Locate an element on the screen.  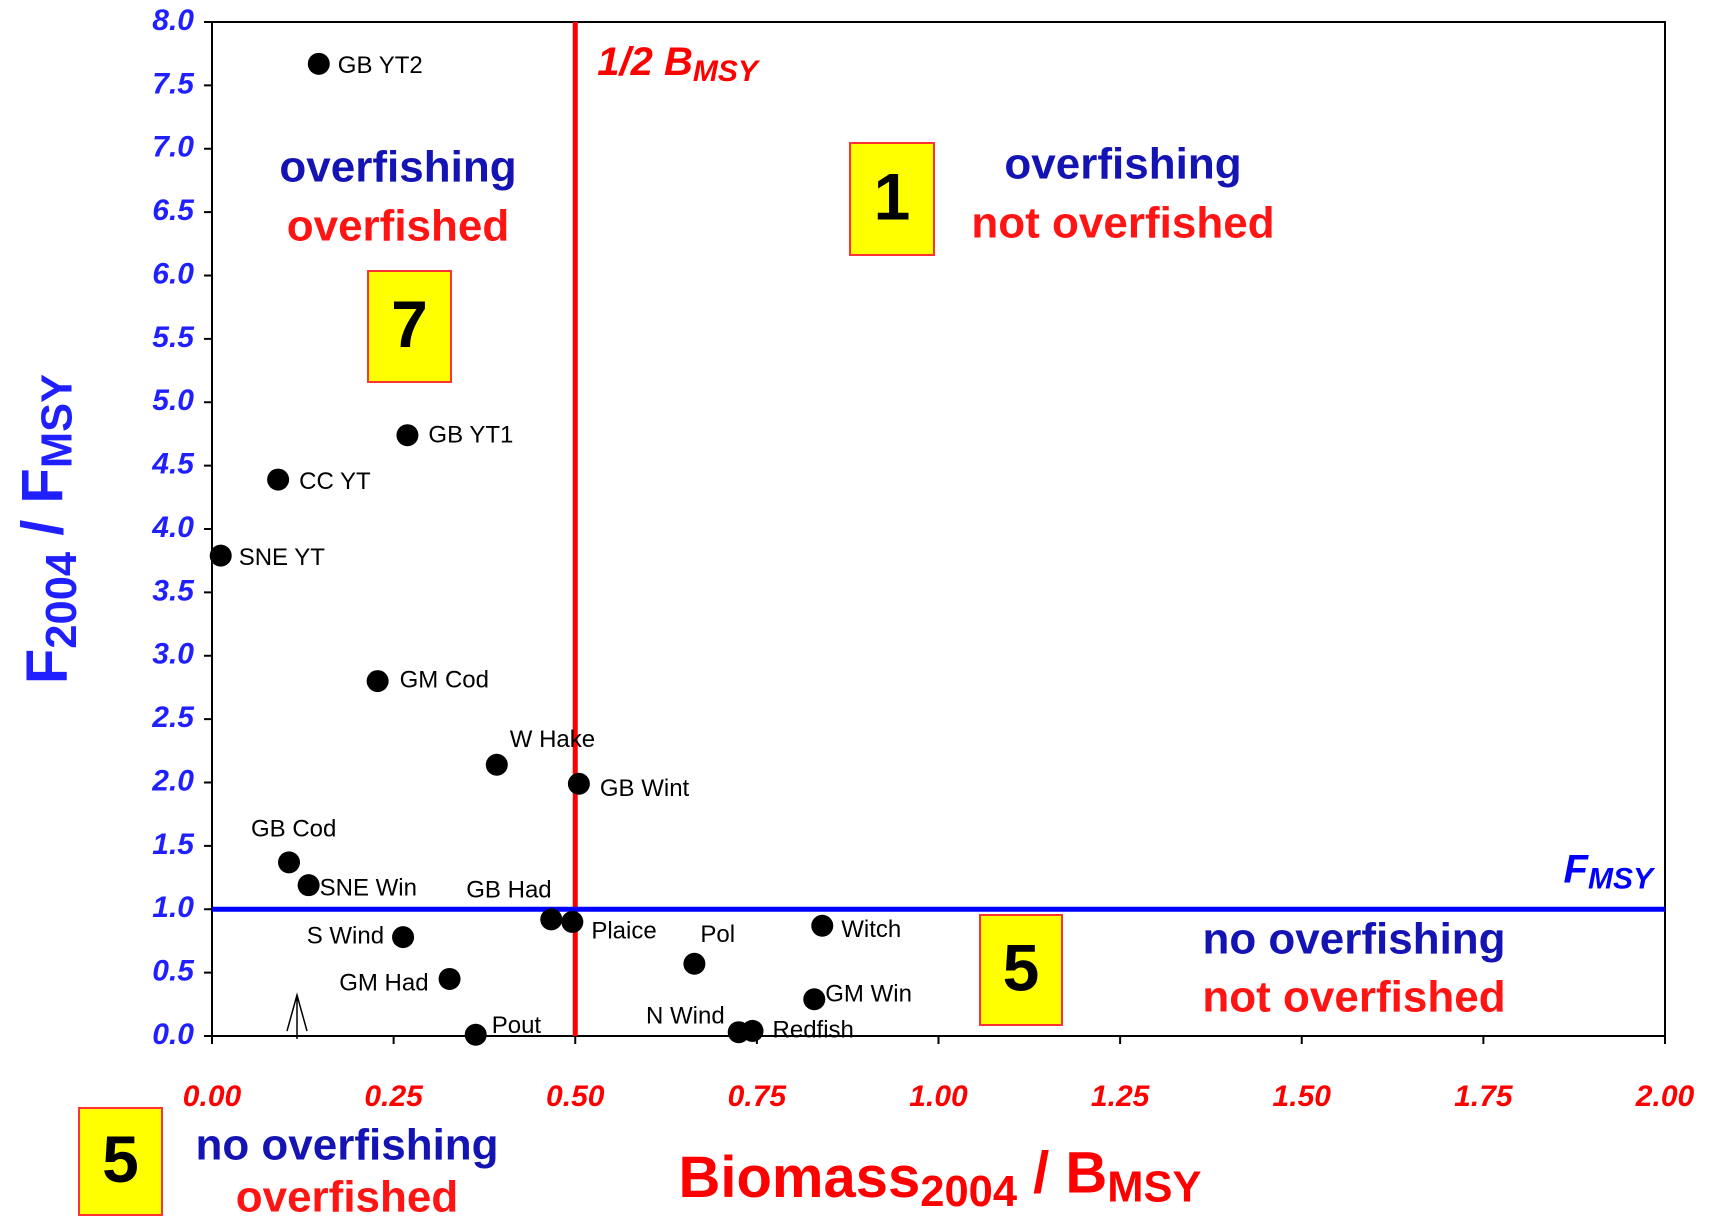
point-label: GB Wint is located at coordinates (645, 788).